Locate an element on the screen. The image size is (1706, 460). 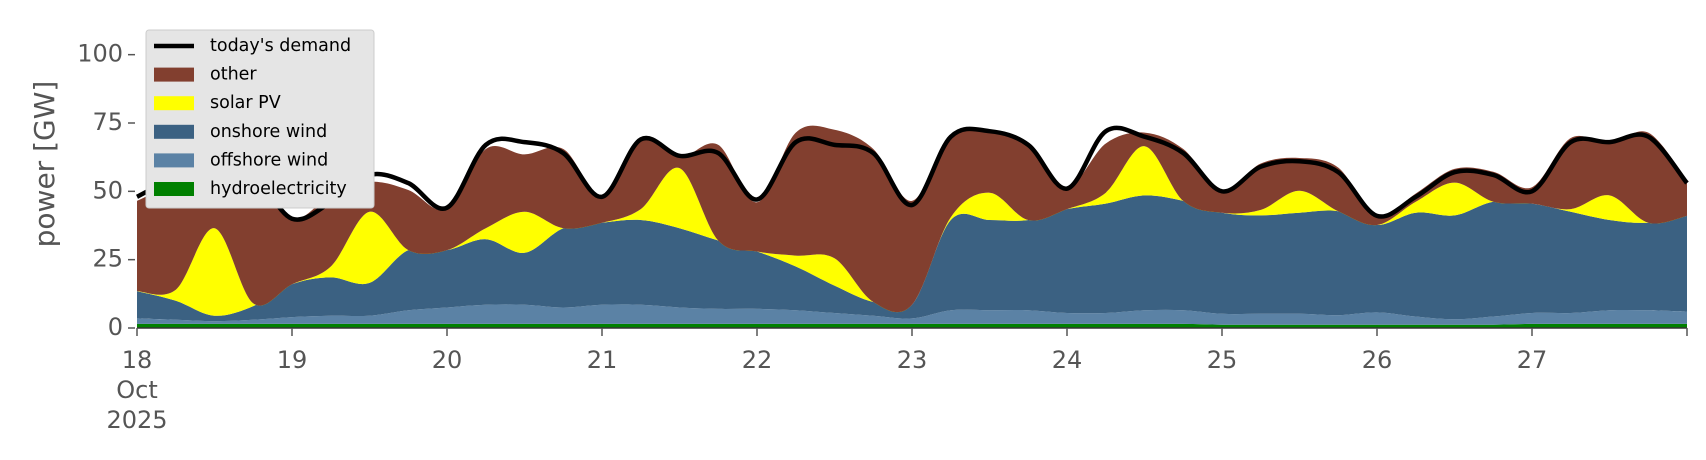
x-tick-sublabel-month: Oct is located at coordinates (137, 390).